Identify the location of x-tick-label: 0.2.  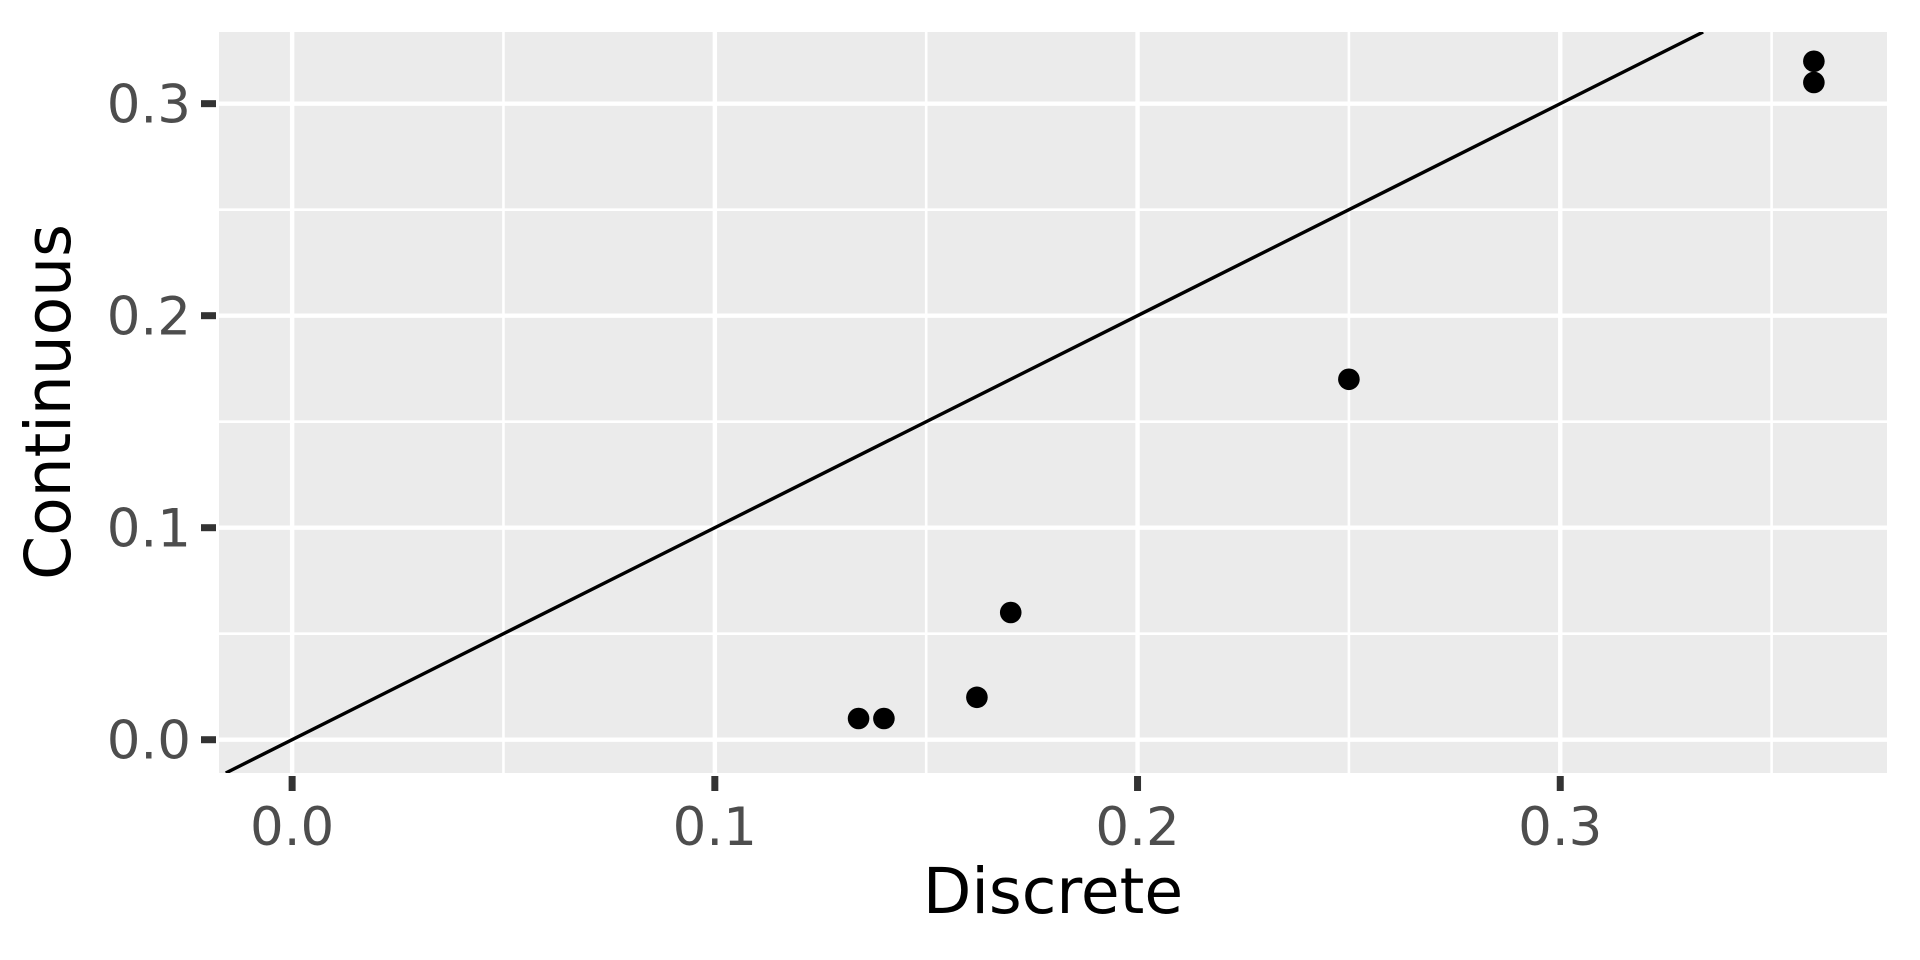
(1137, 827).